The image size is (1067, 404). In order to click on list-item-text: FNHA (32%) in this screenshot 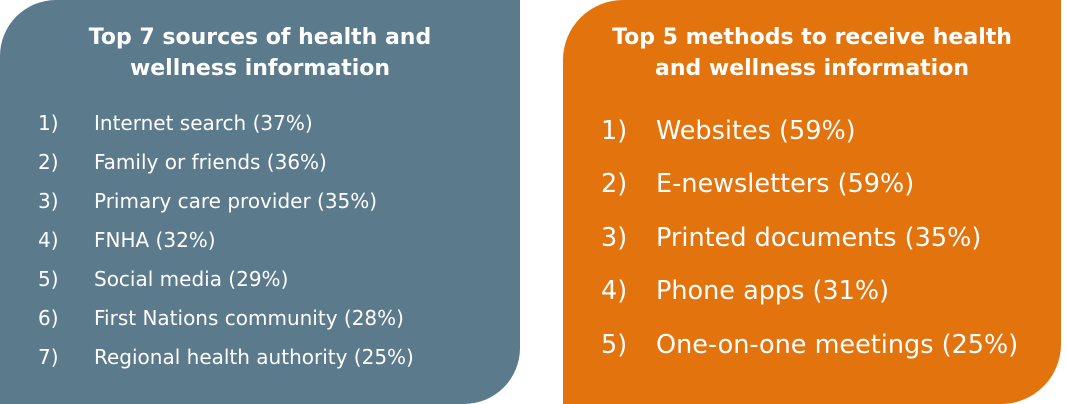, I will do `click(155, 239)`.